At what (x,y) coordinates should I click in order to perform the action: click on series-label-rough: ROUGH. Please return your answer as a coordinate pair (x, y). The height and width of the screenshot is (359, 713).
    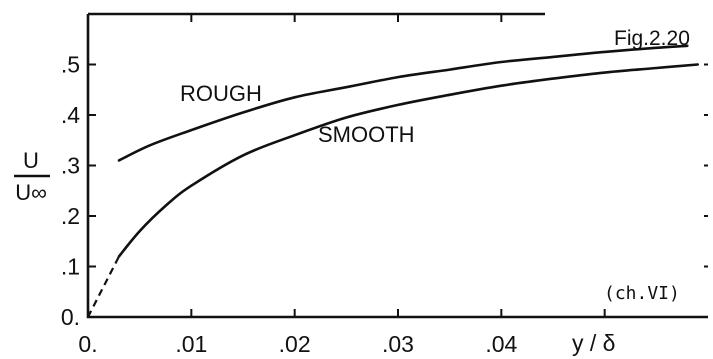
    Looking at the image, I should click on (221, 93).